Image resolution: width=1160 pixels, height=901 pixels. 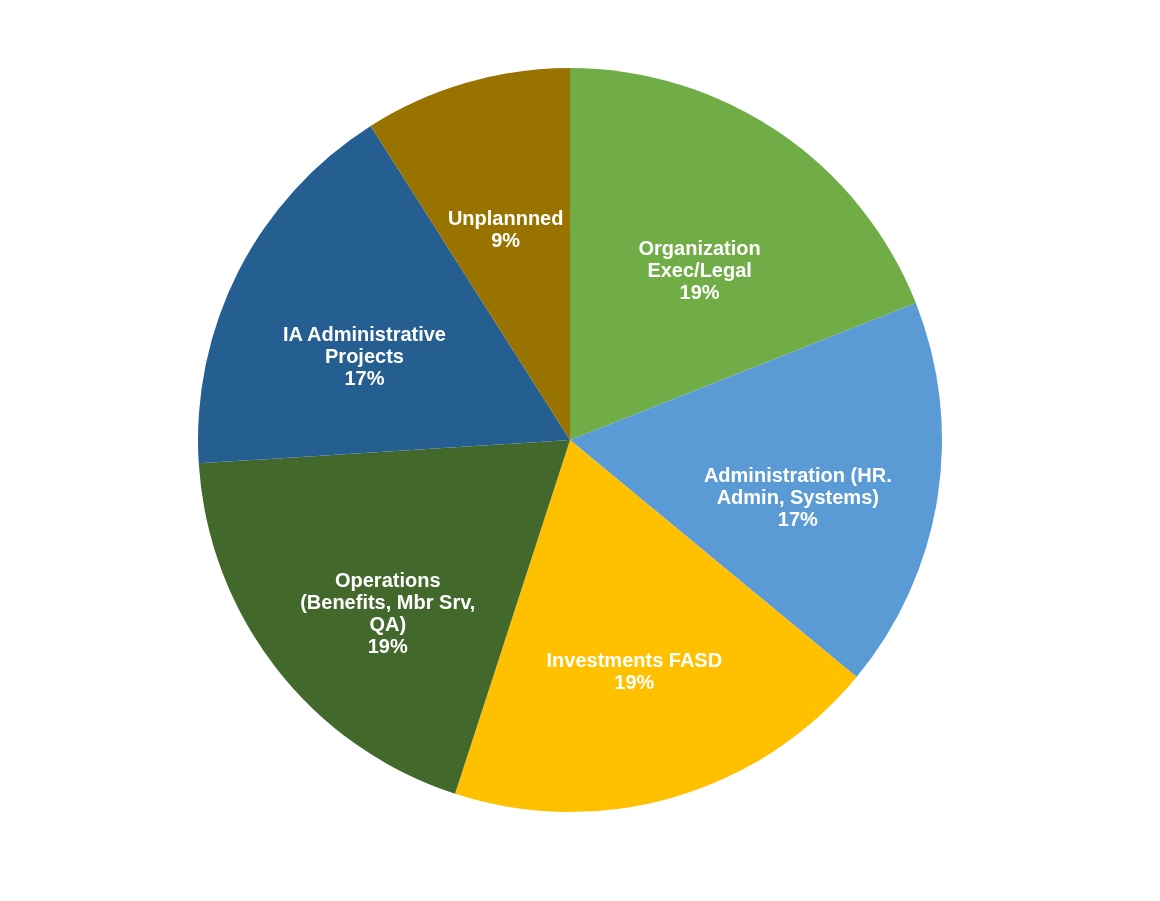 What do you see at coordinates (797, 486) in the screenshot?
I see `slice-label: Administration (HR. Admin, Systems)` at bounding box center [797, 486].